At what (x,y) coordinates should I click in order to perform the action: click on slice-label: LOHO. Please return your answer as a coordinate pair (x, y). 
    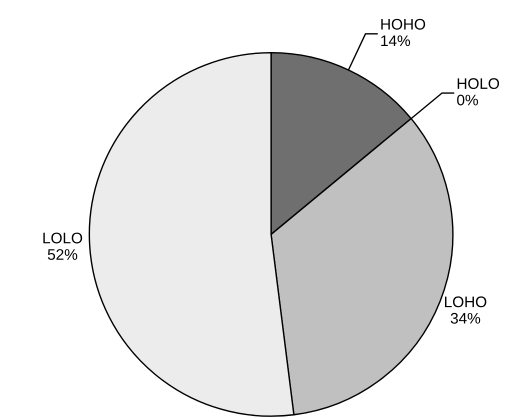
    Looking at the image, I should click on (465, 302).